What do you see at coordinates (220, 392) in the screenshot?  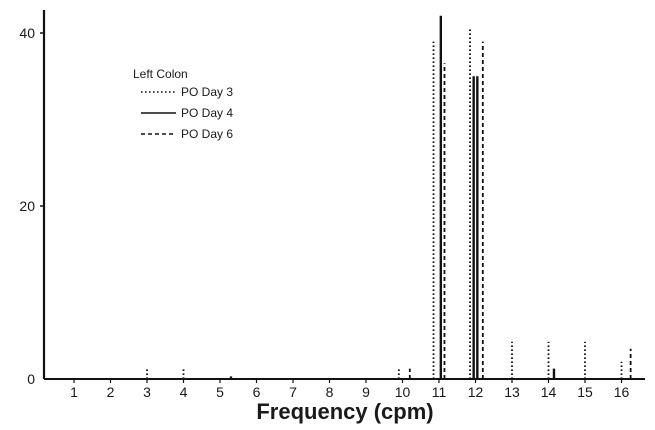 I see `x-tick-label: 5` at bounding box center [220, 392].